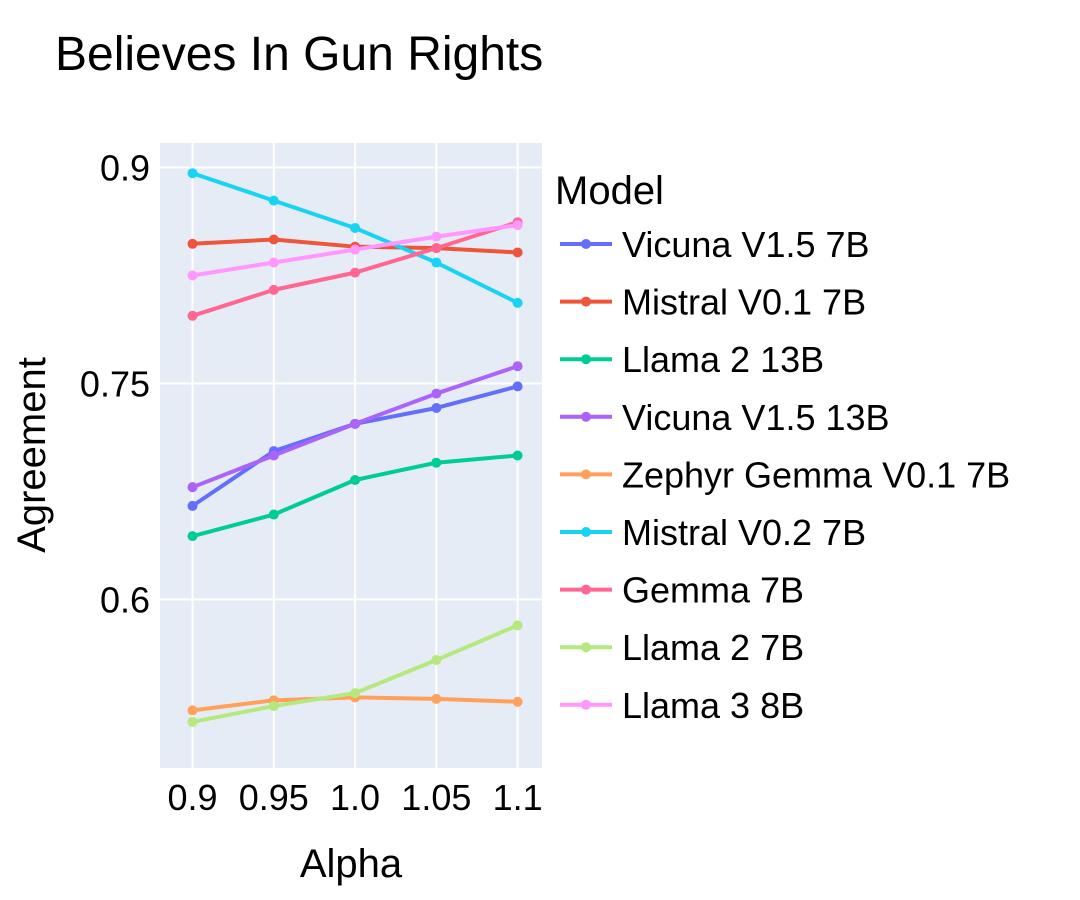  I want to click on legend-label: Llama 2 13B, so click(723, 359).